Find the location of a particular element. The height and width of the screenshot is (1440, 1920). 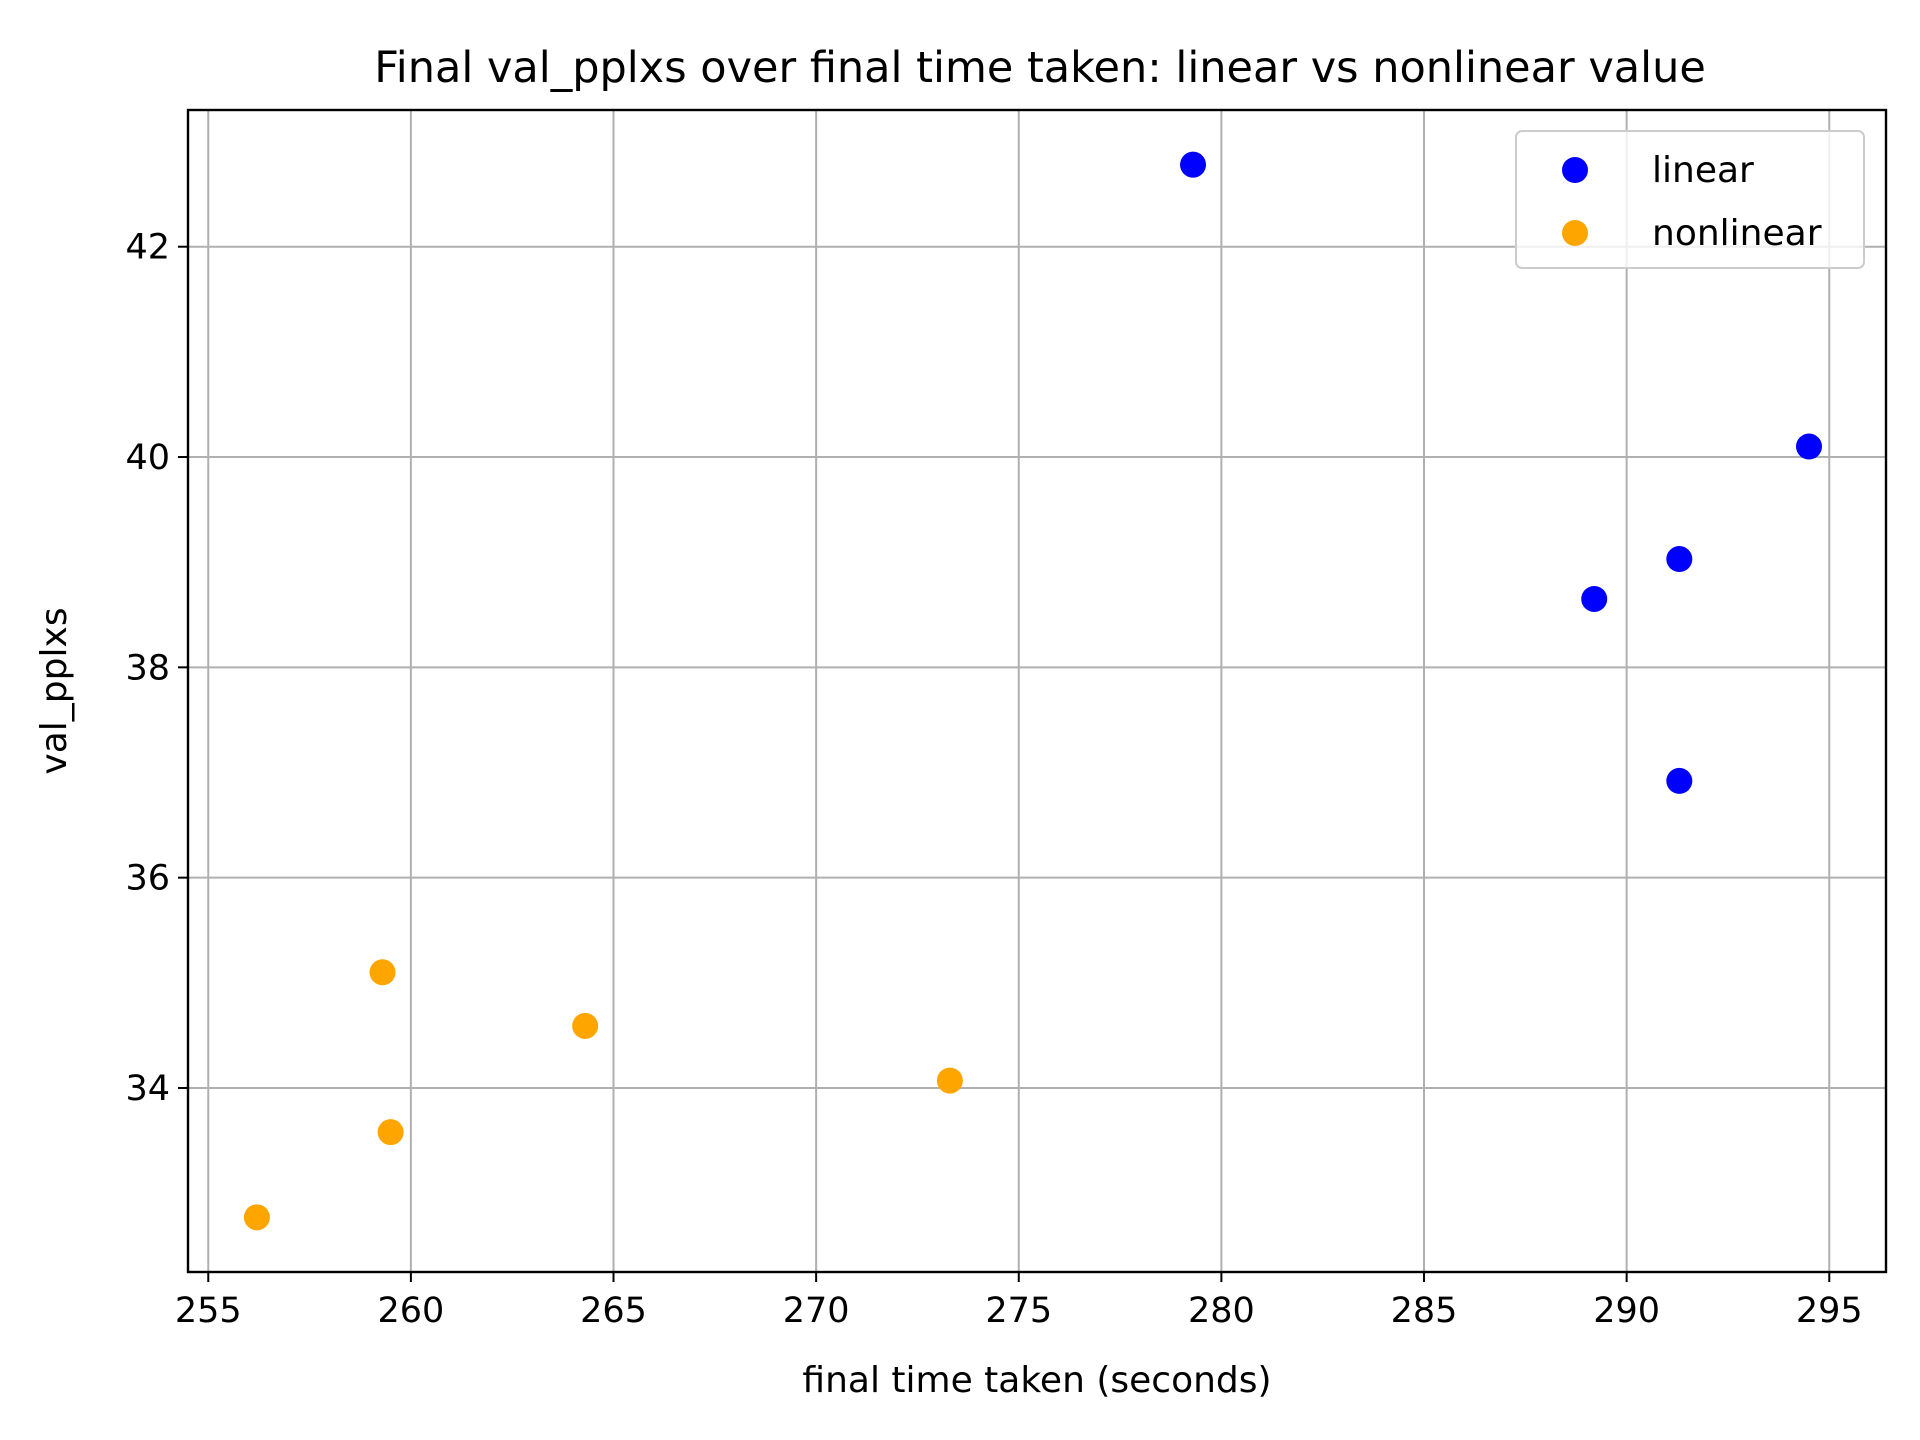

x-tick-label: 270 is located at coordinates (816, 1311).